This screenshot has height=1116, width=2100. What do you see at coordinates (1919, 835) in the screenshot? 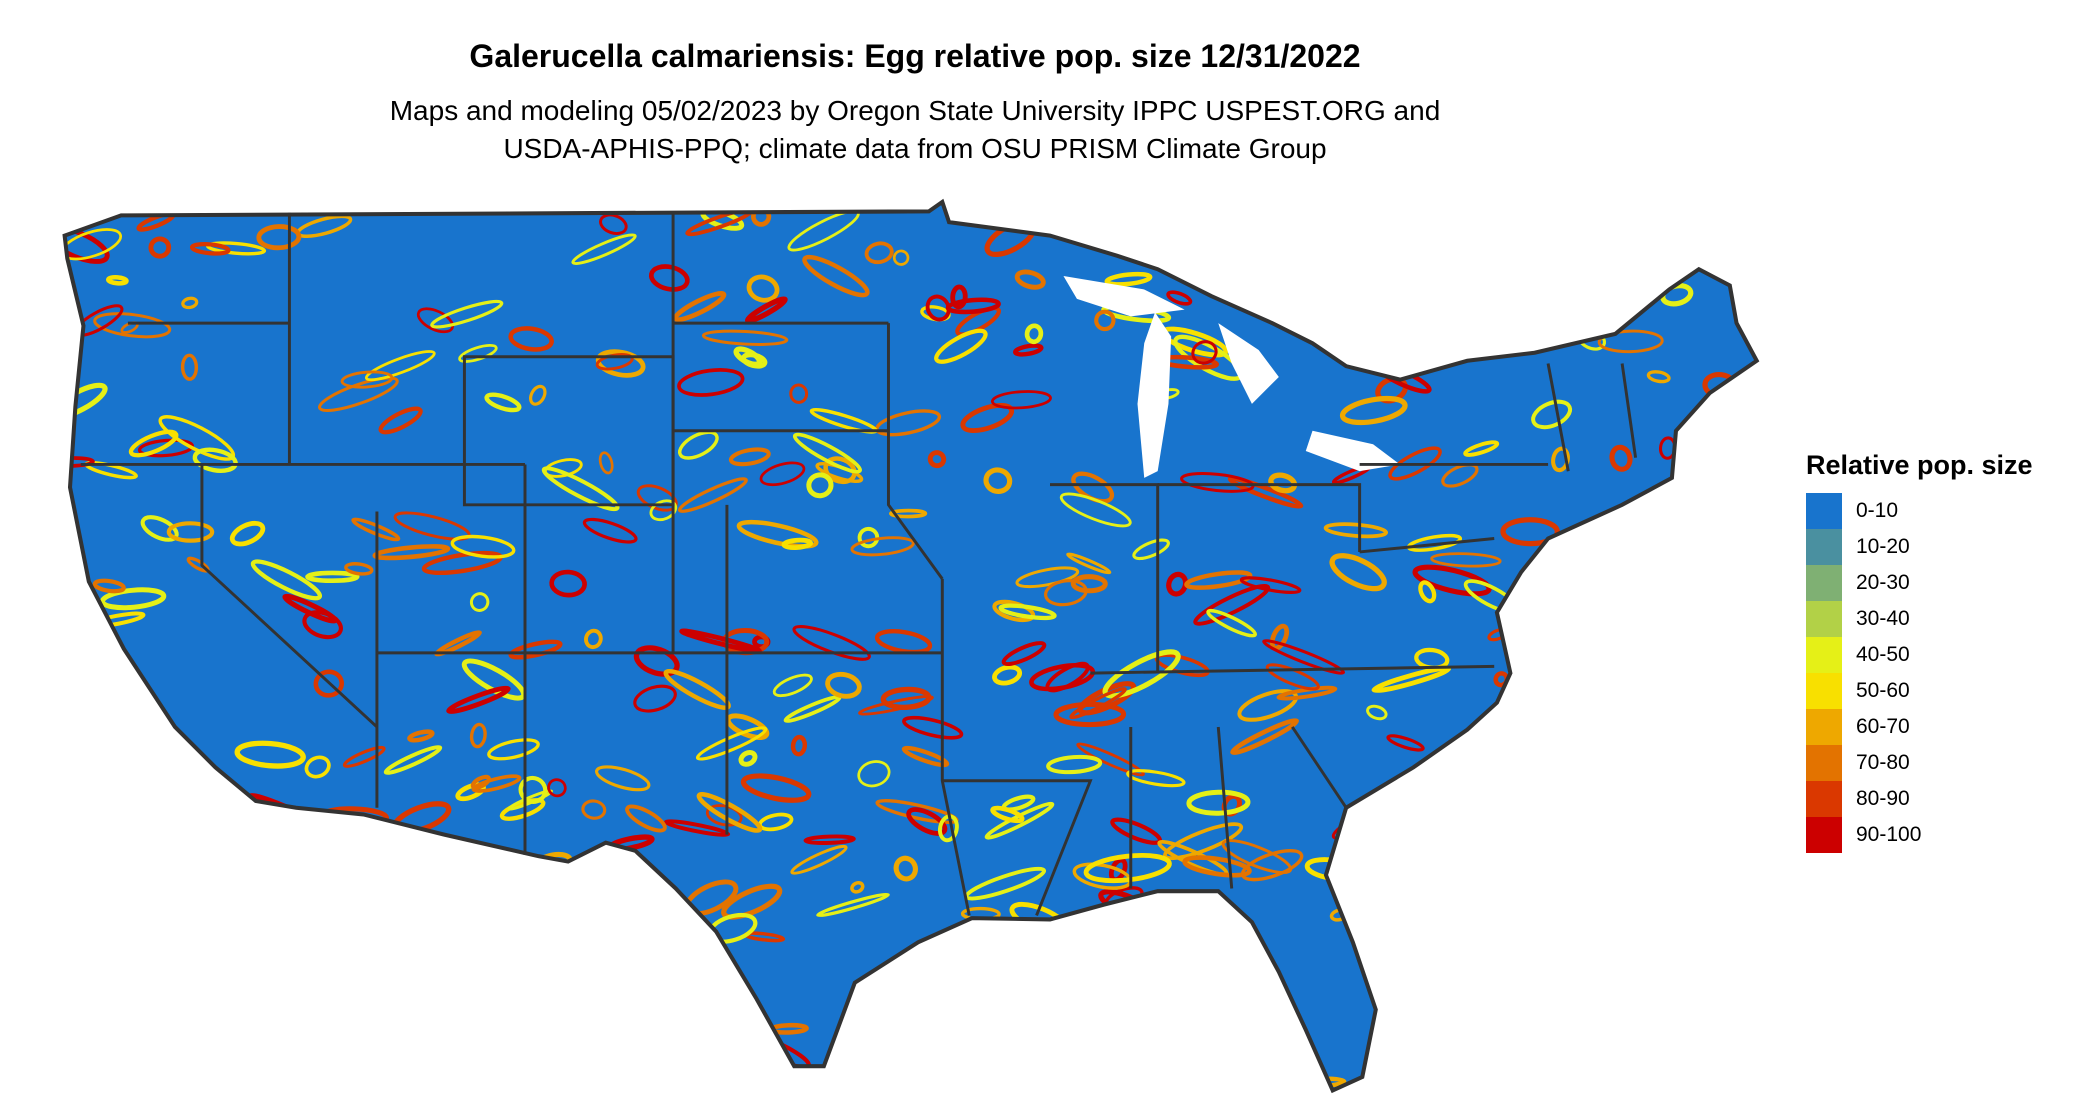
I see `legend-item: 90-100` at bounding box center [1919, 835].